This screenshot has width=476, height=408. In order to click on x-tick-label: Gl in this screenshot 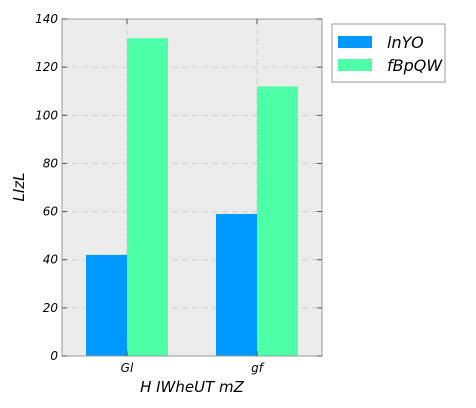, I will do `click(127, 368)`.